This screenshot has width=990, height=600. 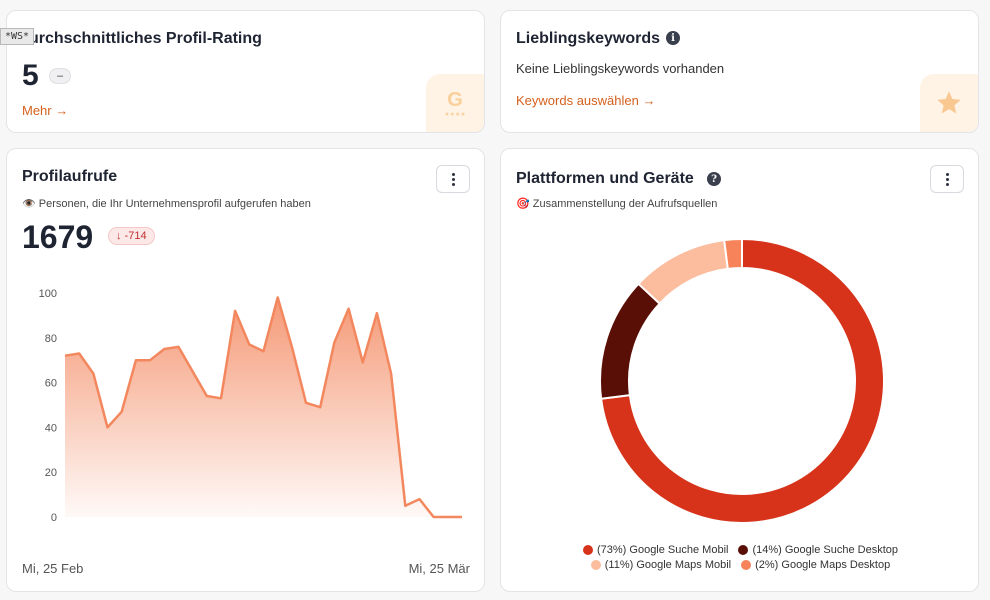 I want to click on platforms-menu-button, so click(x=947, y=179).